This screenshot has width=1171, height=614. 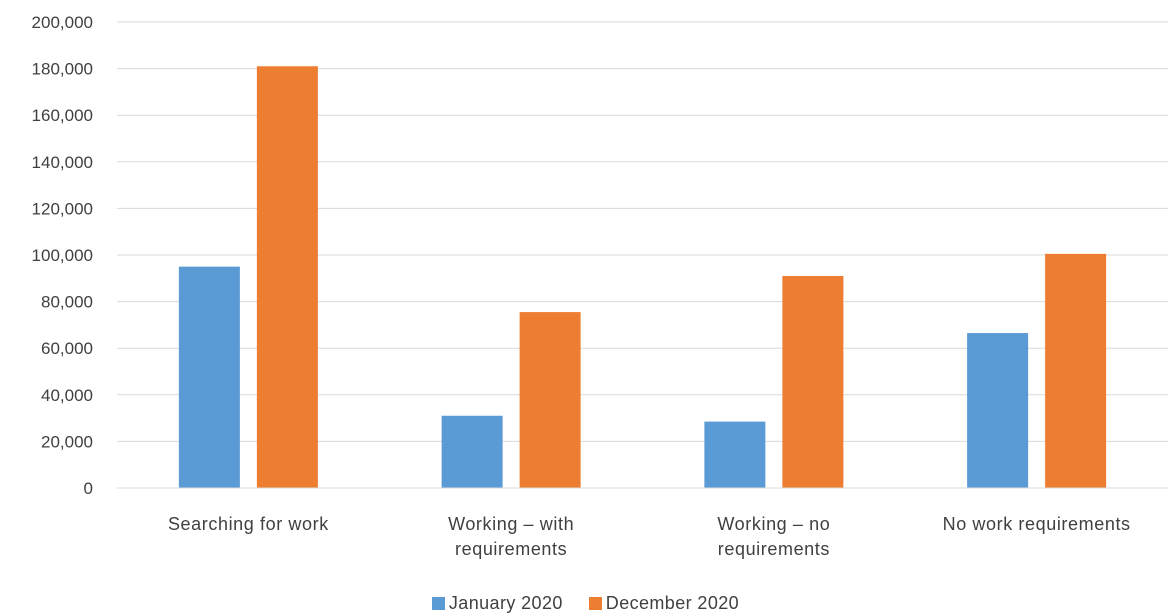 What do you see at coordinates (62, 208) in the screenshot?
I see `y-tick-label: 120,000` at bounding box center [62, 208].